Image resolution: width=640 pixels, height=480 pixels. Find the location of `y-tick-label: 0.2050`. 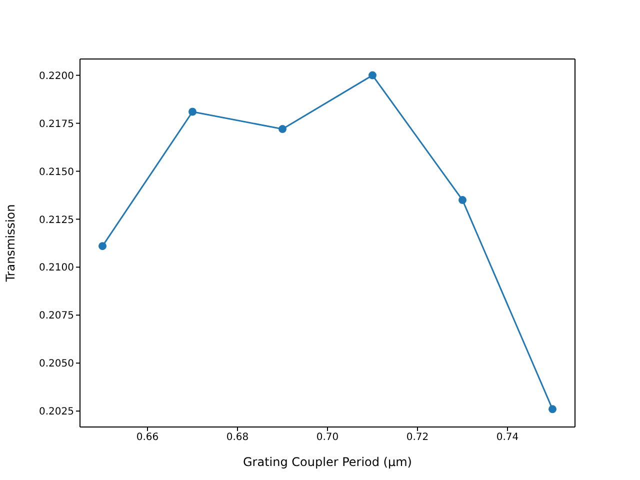

y-tick-label: 0.2050 is located at coordinates (56, 364).